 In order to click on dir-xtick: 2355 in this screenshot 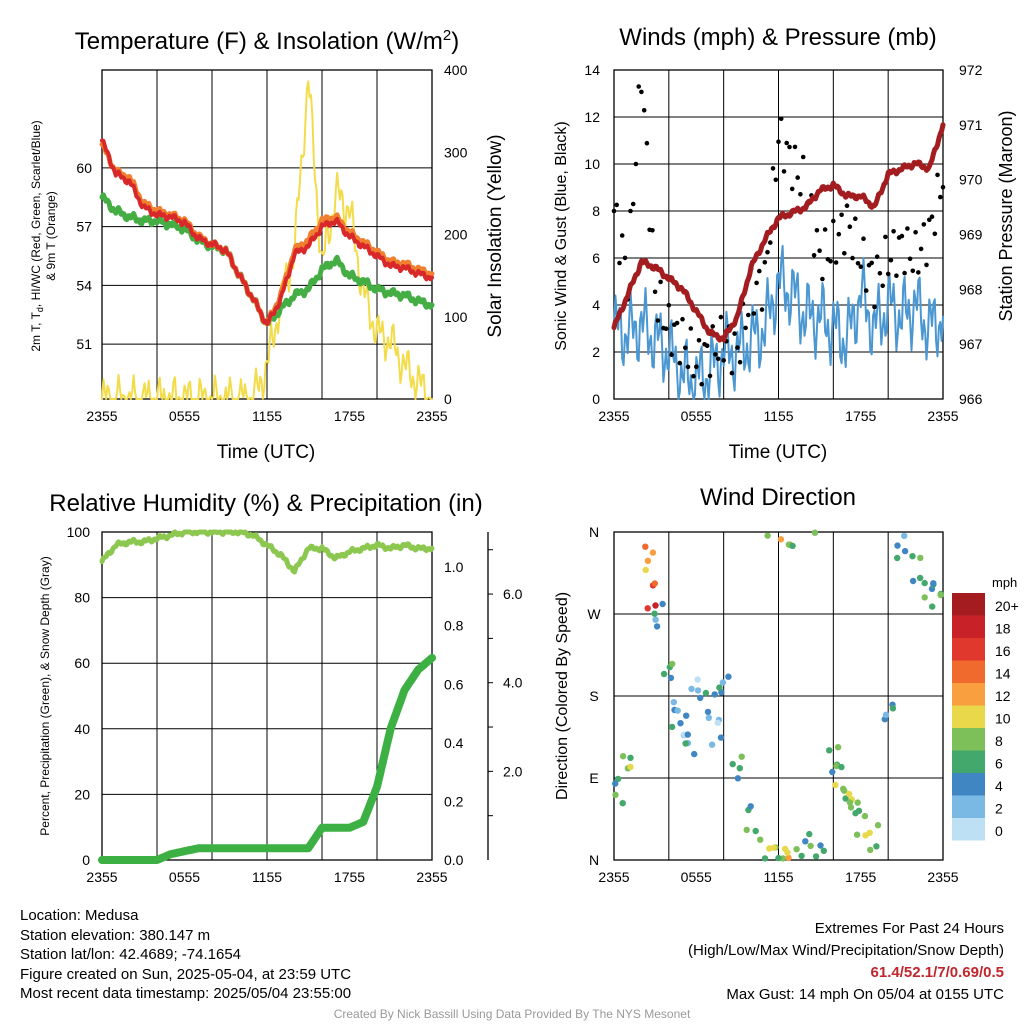, I will do `click(613, 877)`.